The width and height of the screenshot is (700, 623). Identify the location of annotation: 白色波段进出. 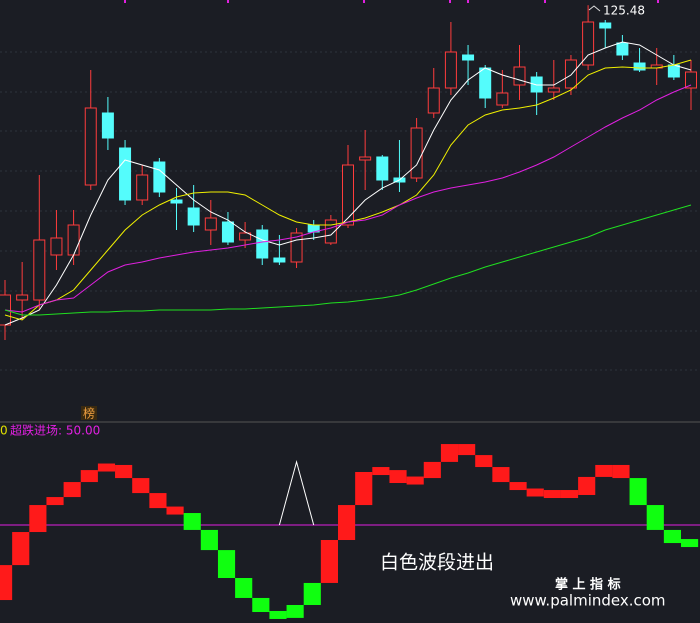
(437, 563).